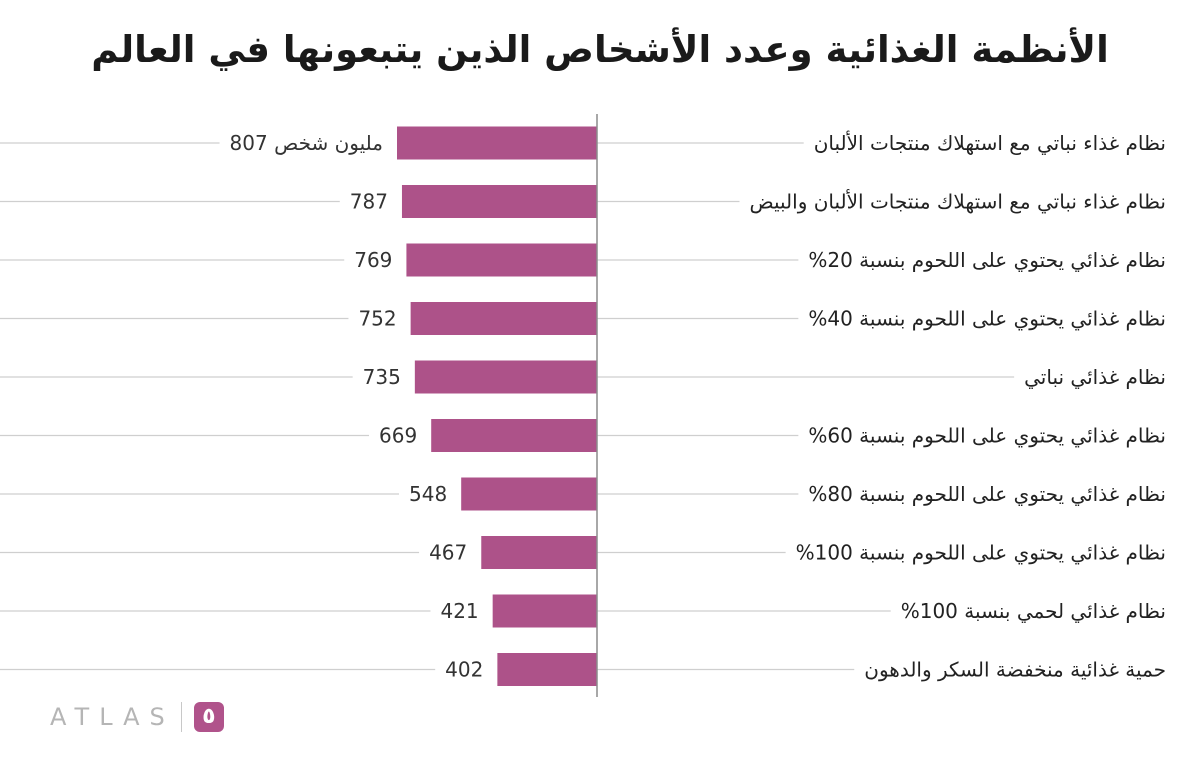 The height and width of the screenshot is (759, 1200). Describe the element at coordinates (306, 143) in the screenshot. I see `value-label: 807 مليون شخص` at that location.